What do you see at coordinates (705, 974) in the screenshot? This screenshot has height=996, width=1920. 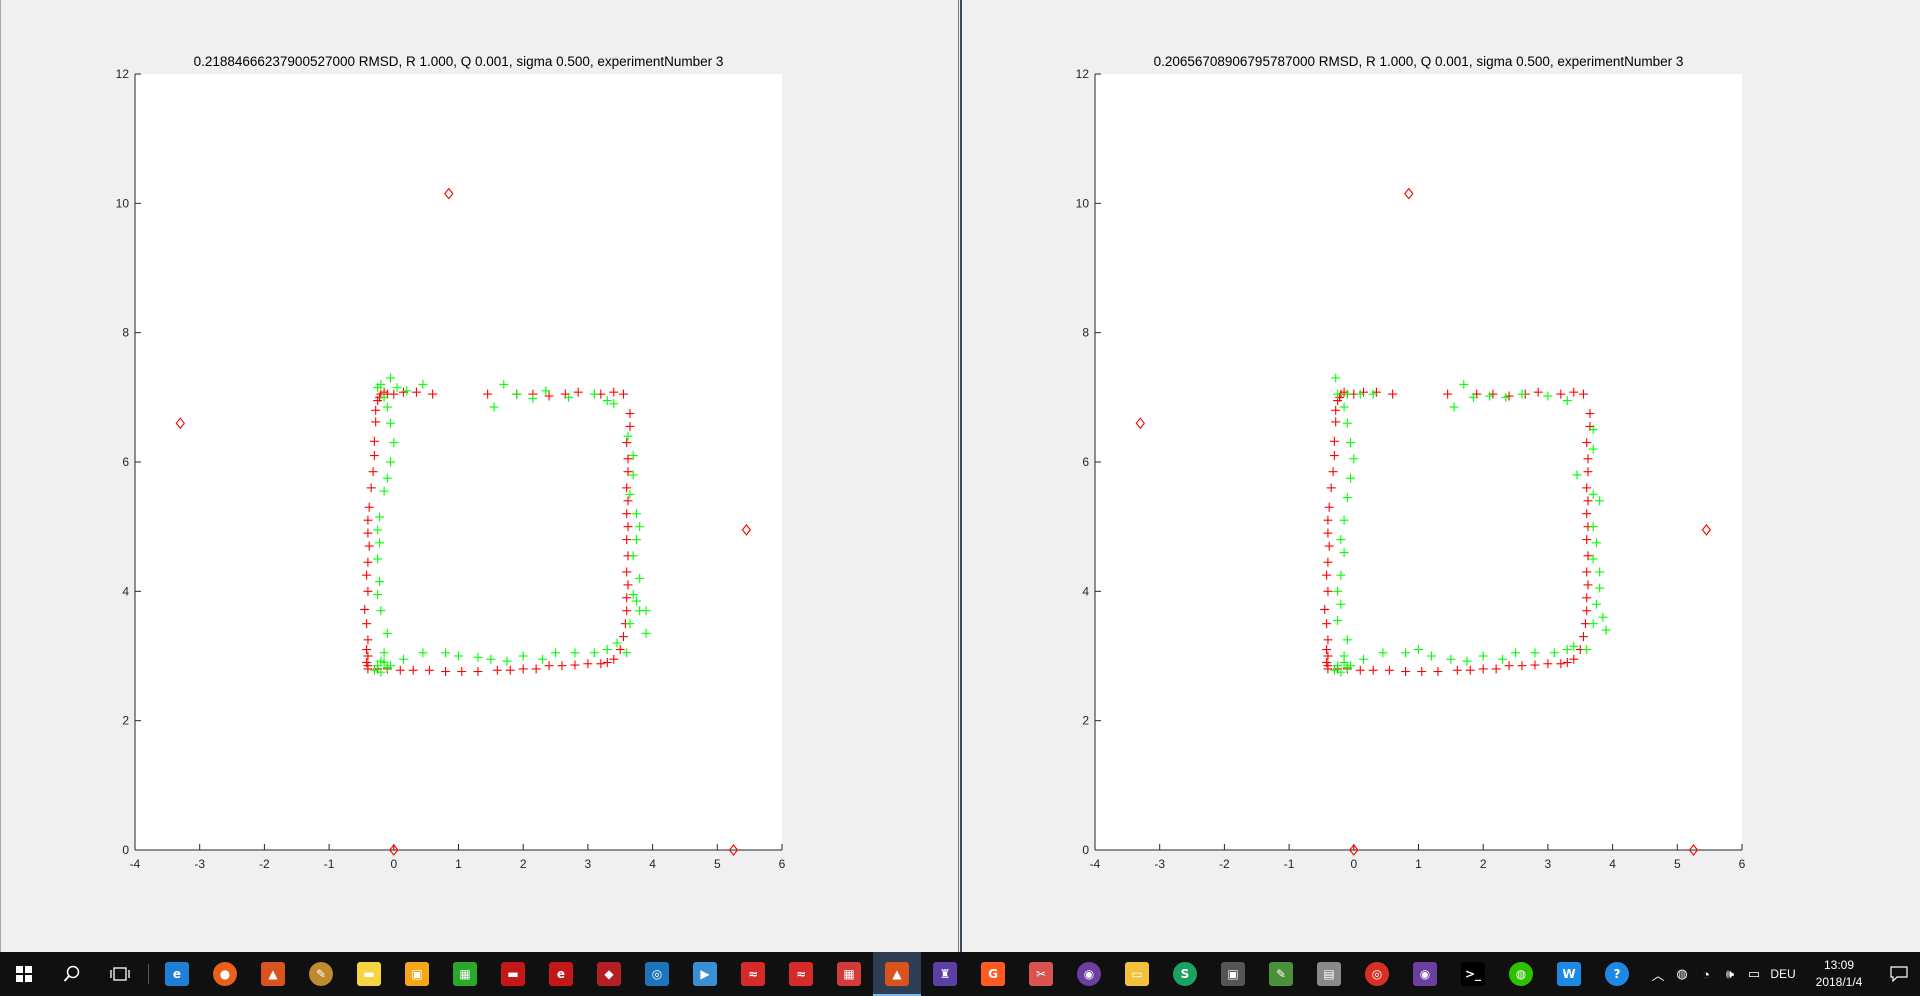 I see `media-player-taskbar-button: ▶` at bounding box center [705, 974].